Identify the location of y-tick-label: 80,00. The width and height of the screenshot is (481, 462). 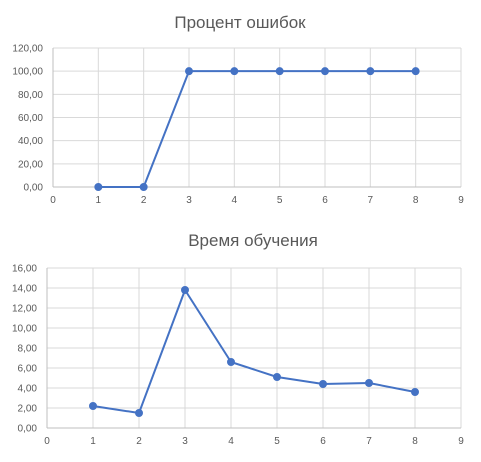
(30, 95).